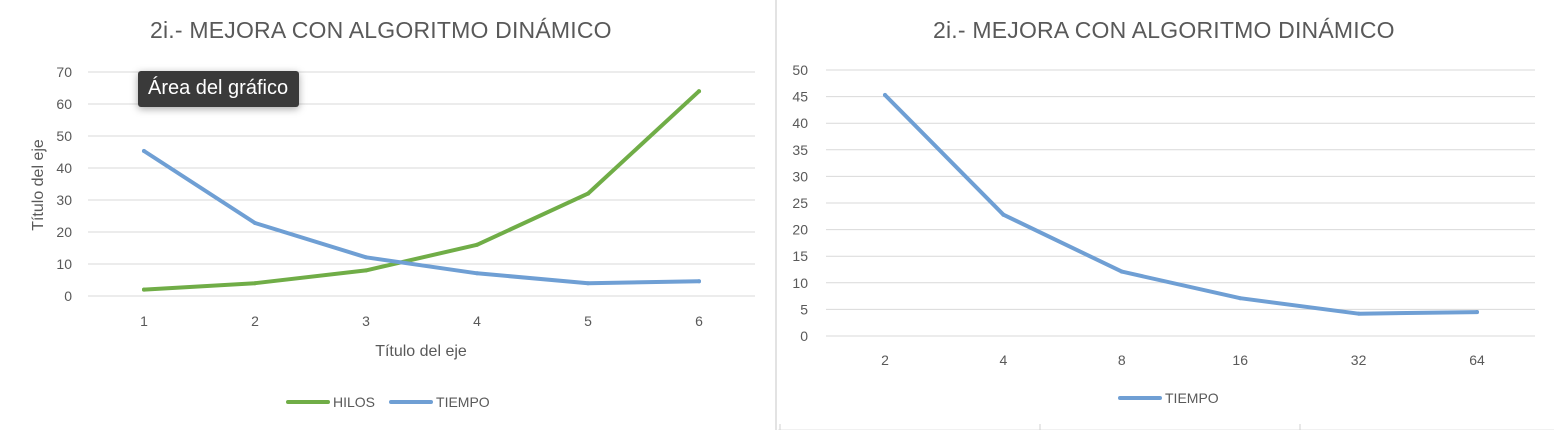  Describe the element at coordinates (219, 89) in the screenshot. I see `chart-area-tooltip: Área del gráfico` at that location.